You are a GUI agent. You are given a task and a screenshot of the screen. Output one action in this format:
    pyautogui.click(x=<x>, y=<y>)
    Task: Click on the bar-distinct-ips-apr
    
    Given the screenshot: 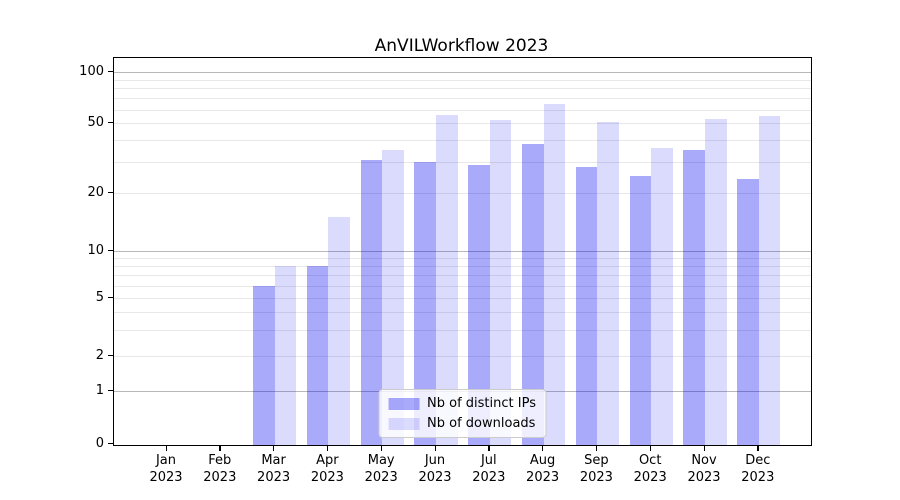 What is the action you would take?
    pyautogui.click(x=317, y=355)
    